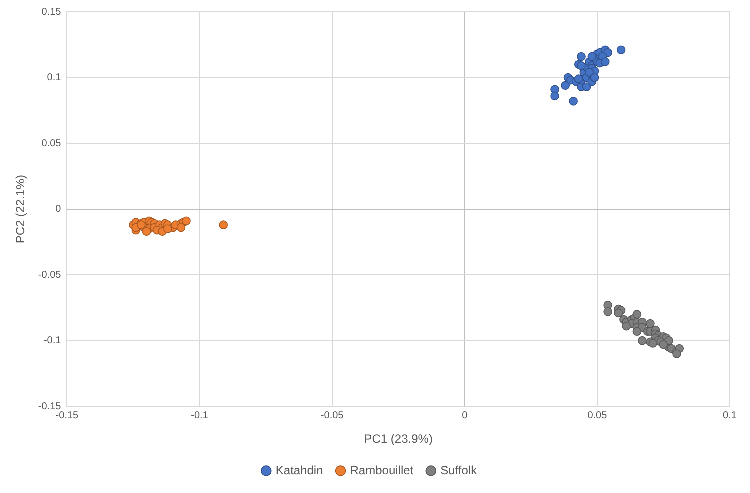 The image size is (750, 493). I want to click on y-tick-label: -0.1, so click(53, 341).